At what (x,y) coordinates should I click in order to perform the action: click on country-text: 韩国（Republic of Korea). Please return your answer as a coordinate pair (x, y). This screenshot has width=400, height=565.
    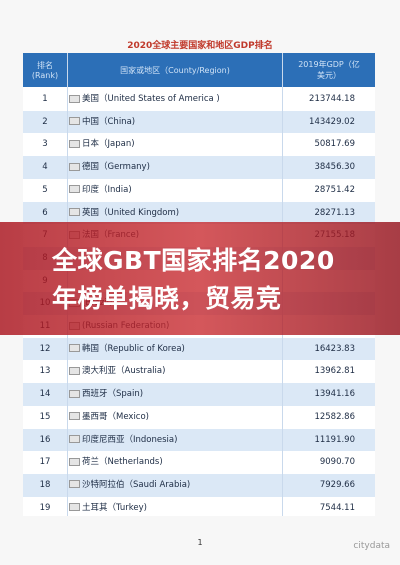
    Looking at the image, I should click on (133, 348).